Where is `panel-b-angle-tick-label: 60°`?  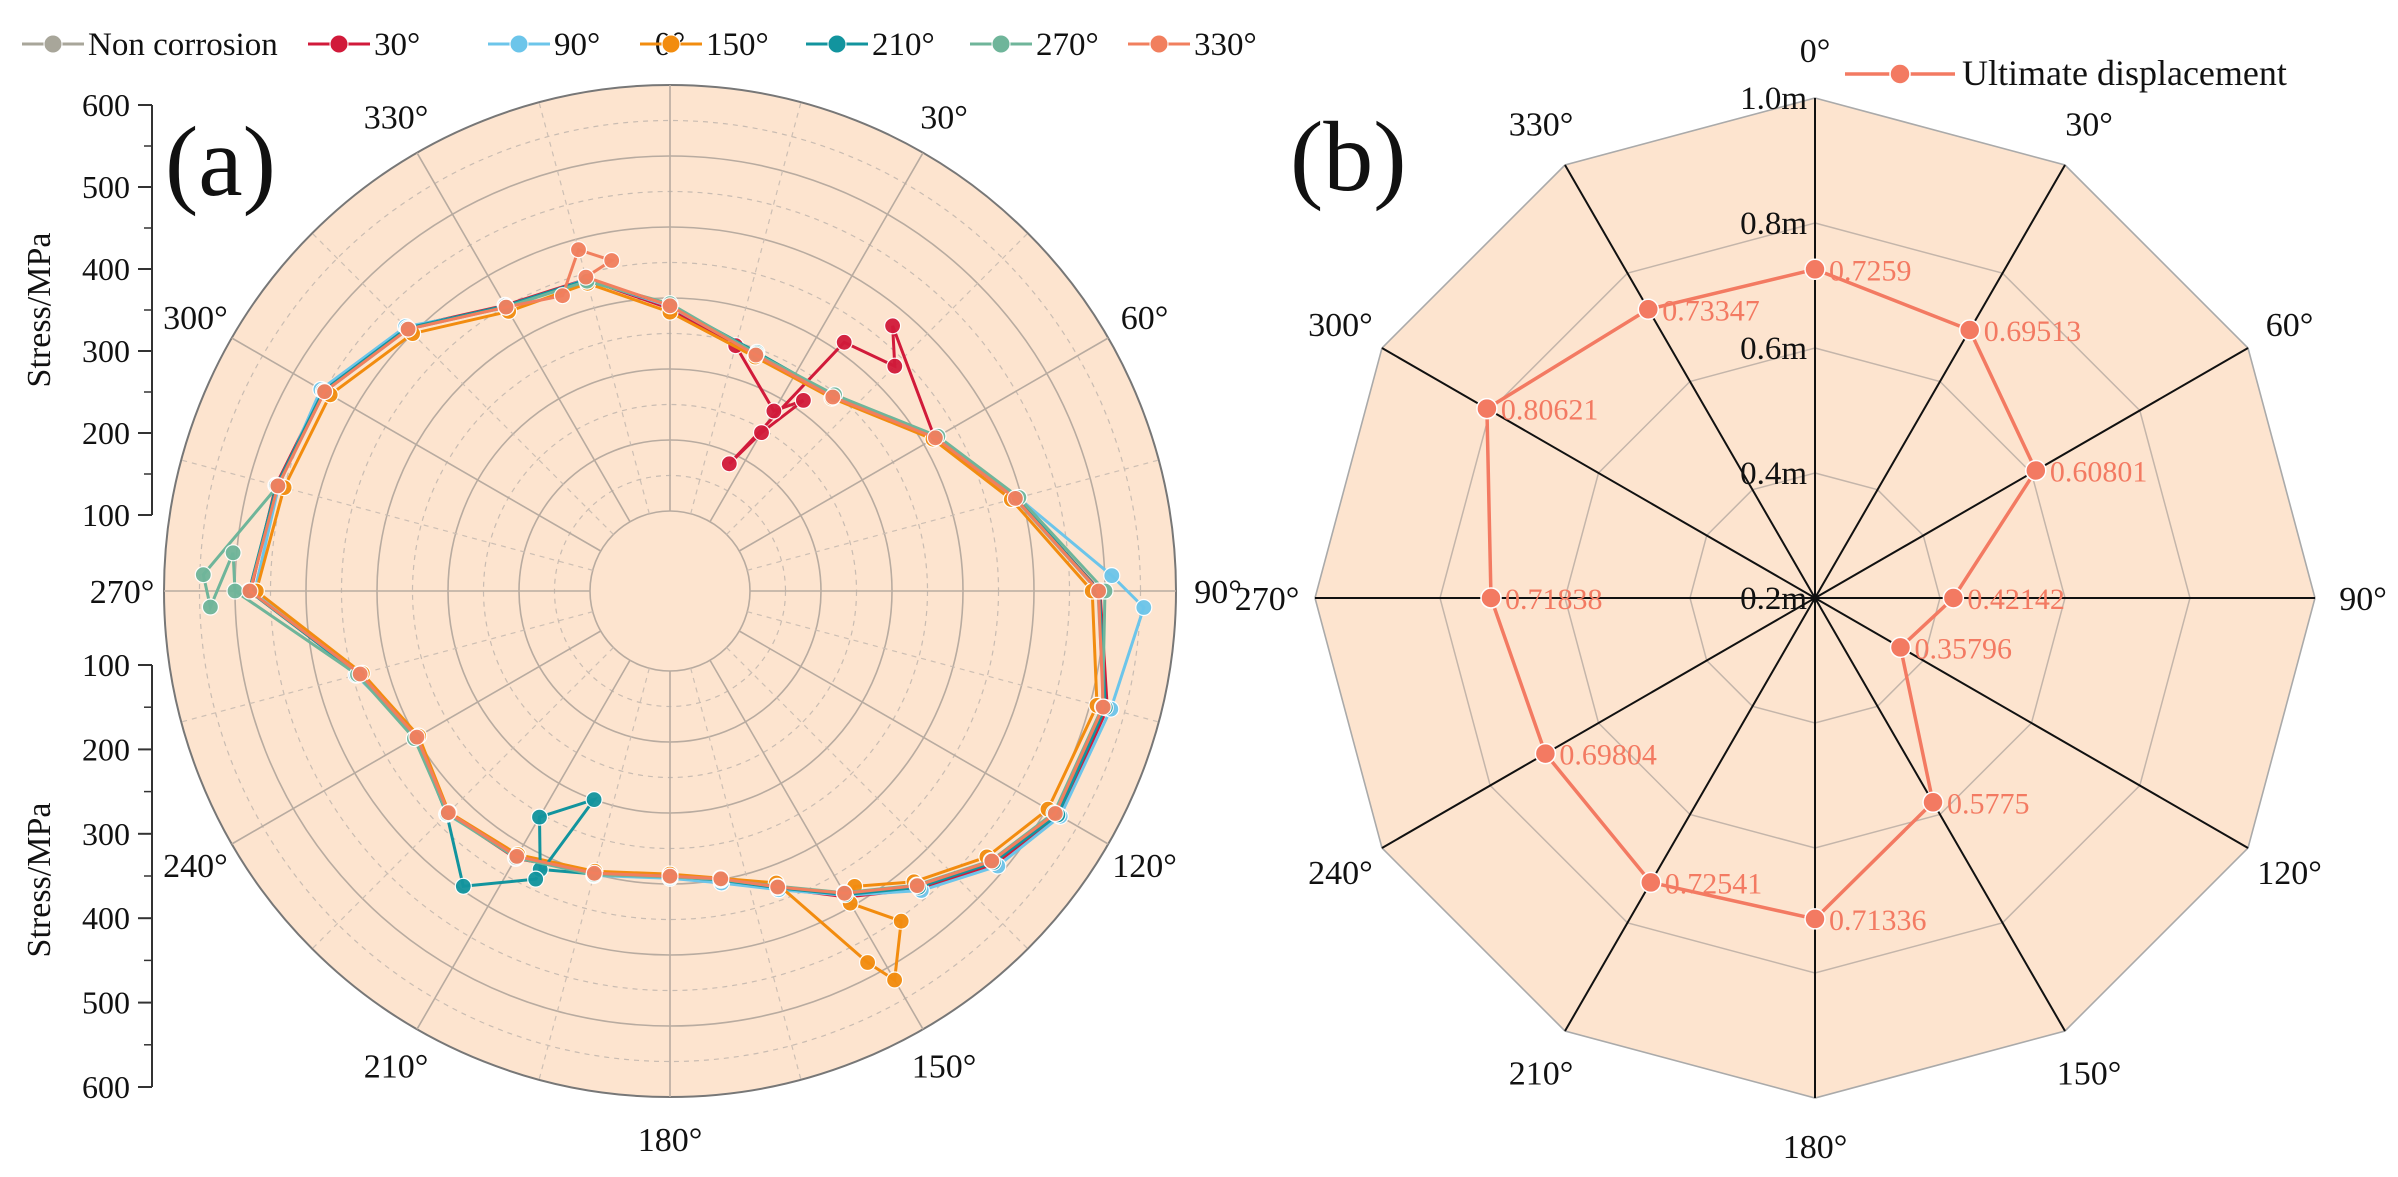 panel-b-angle-tick-label: 60° is located at coordinates (2290, 325).